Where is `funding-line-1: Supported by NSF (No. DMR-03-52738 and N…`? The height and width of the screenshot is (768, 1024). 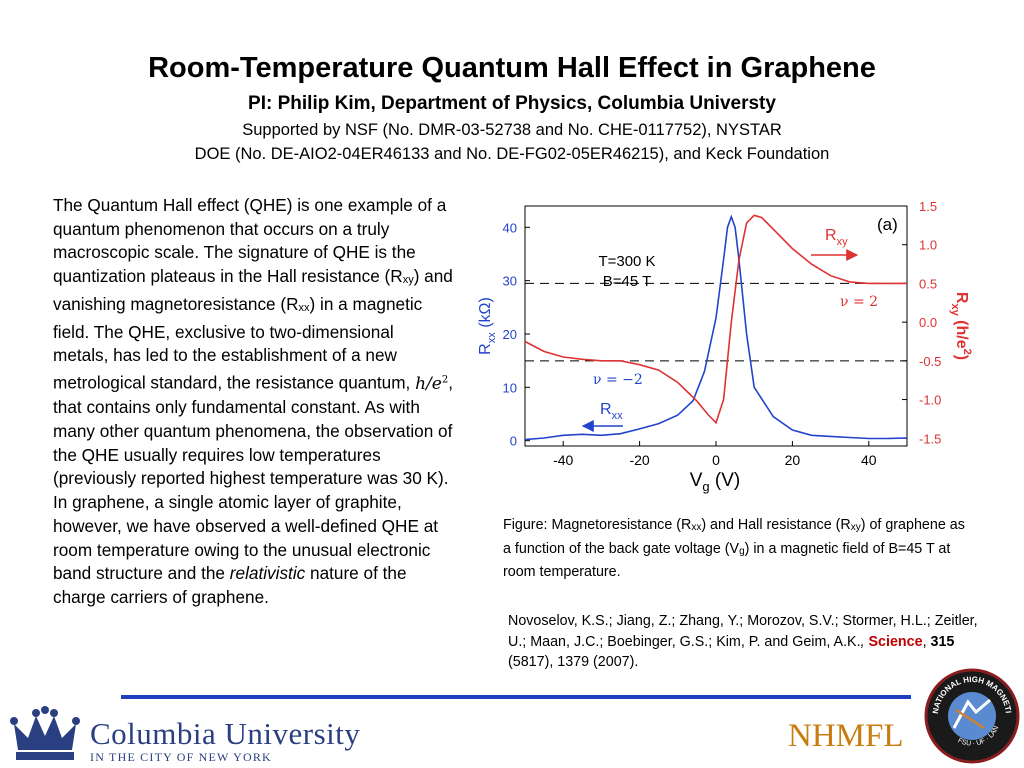 funding-line-1: Supported by NSF (No. DMR-03-52738 and N… is located at coordinates (512, 130).